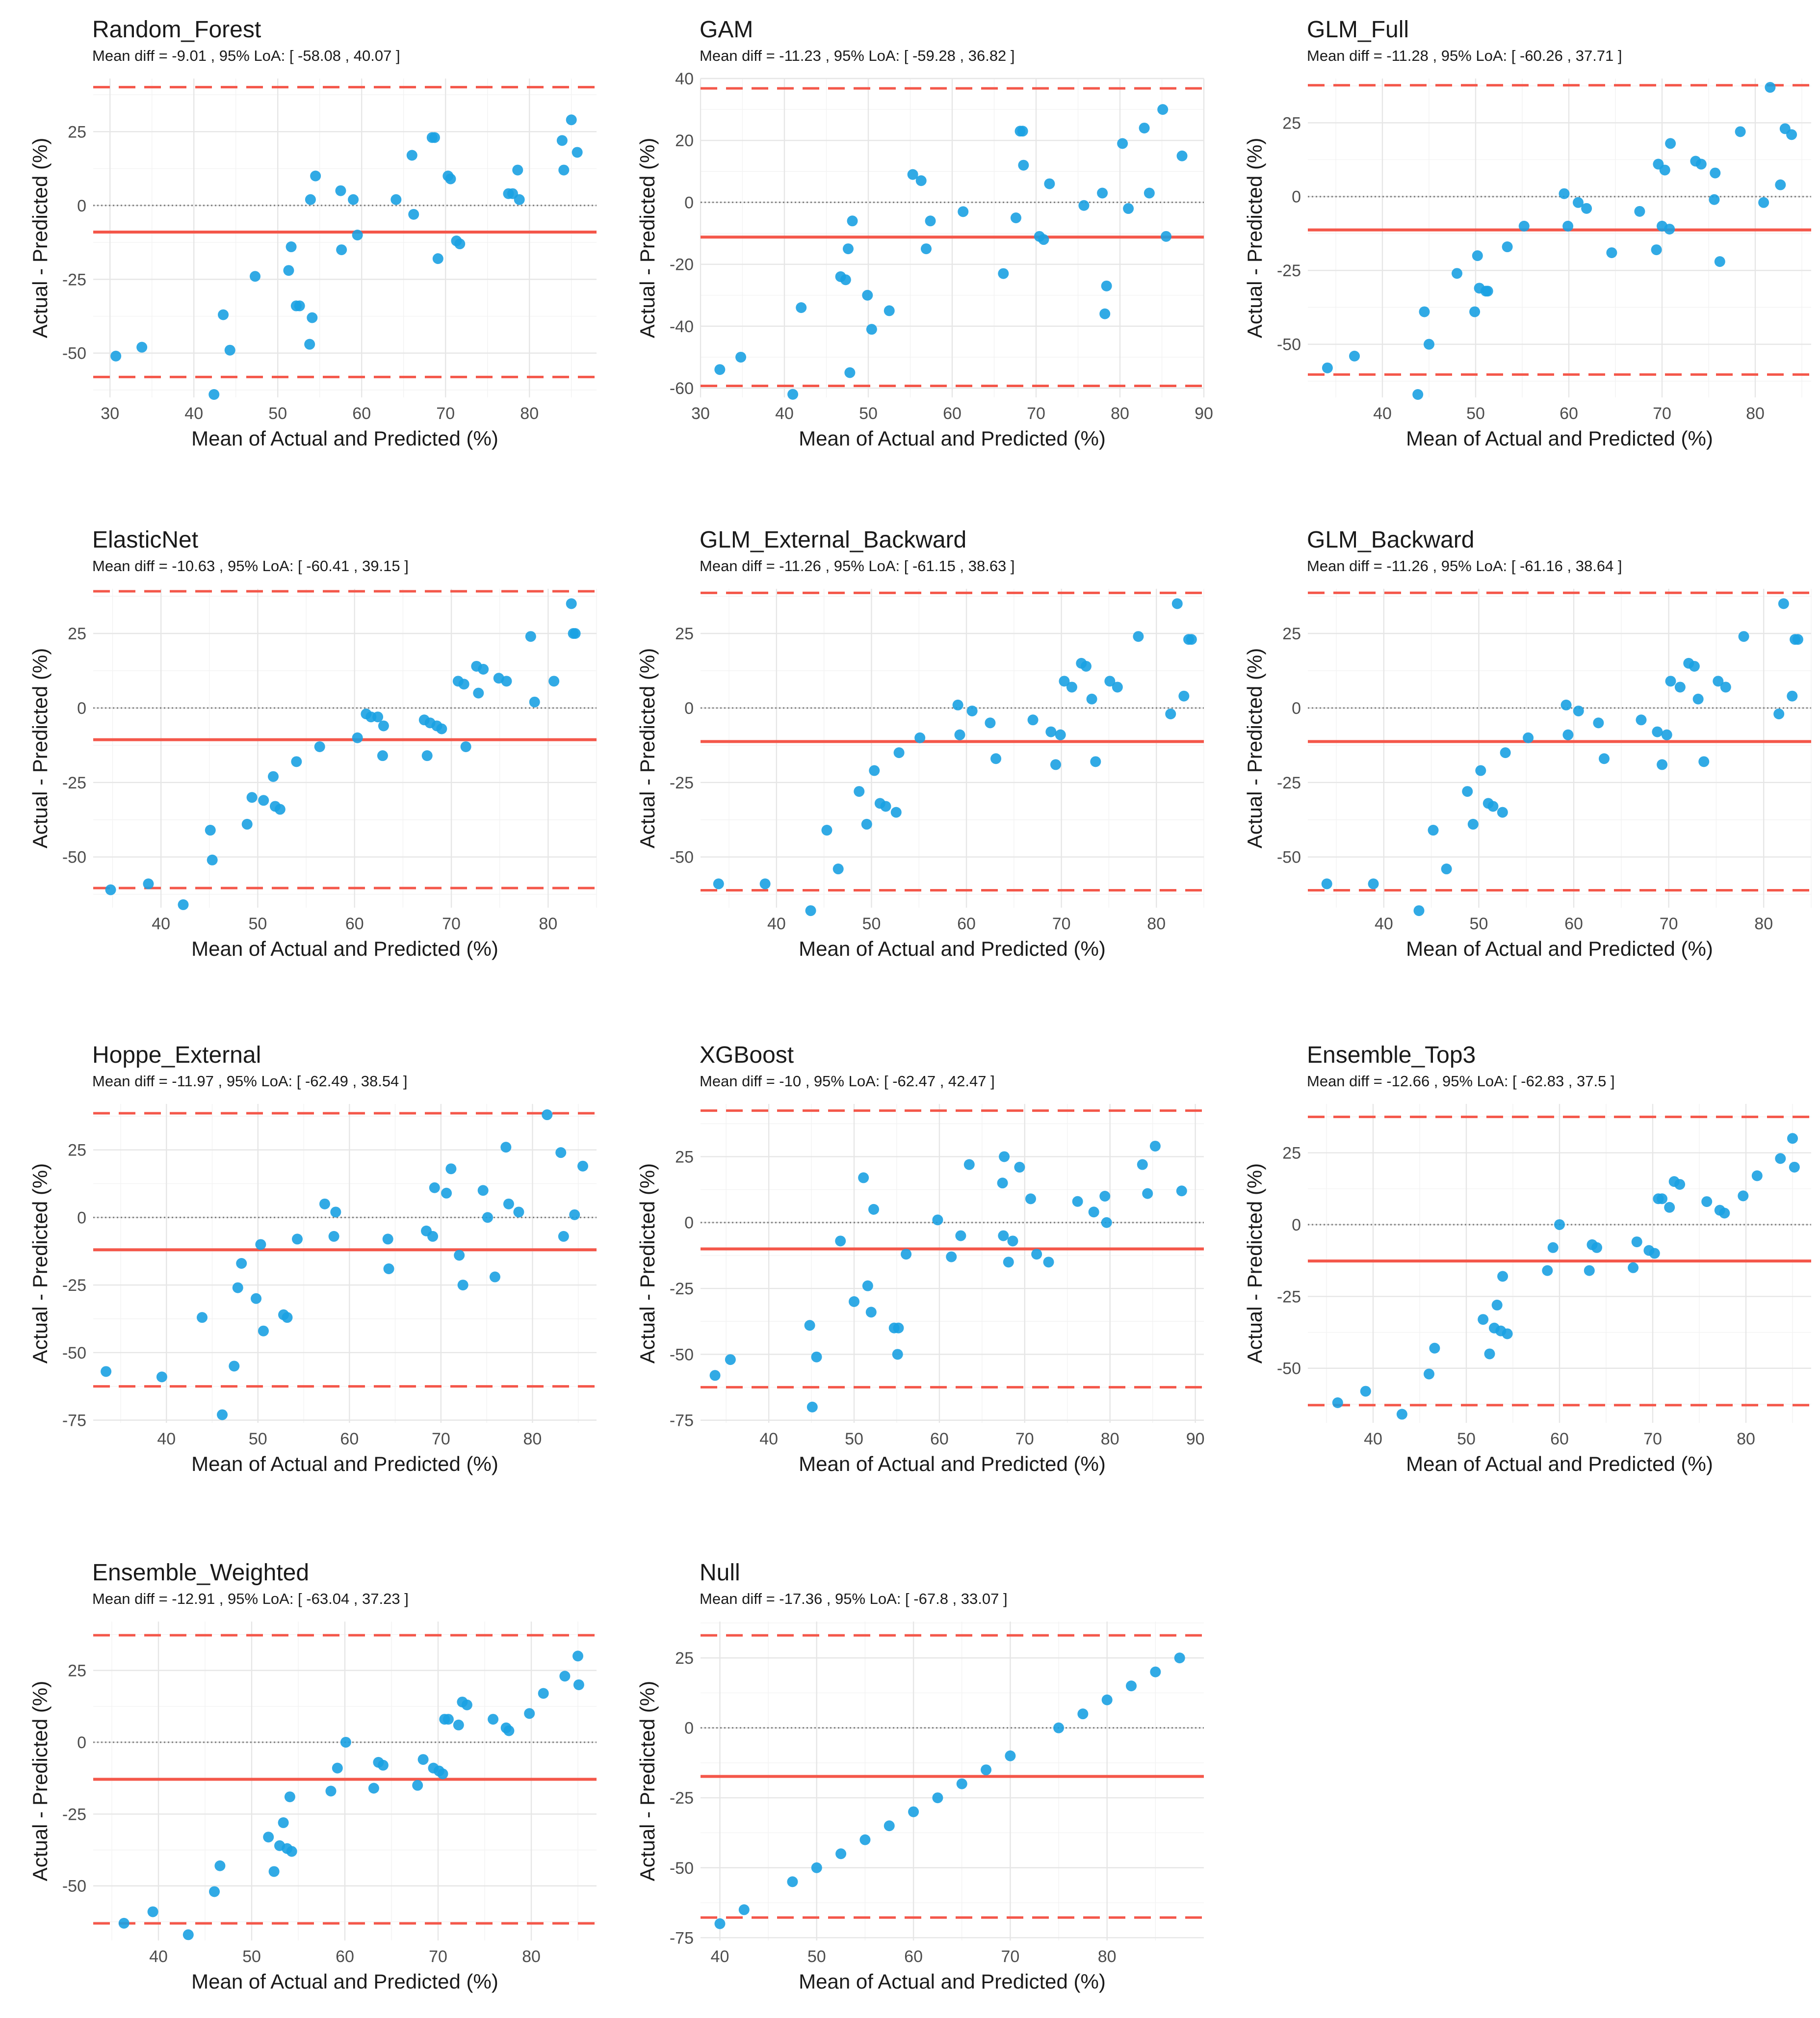 Image resolution: width=1820 pixels, height=2018 pixels. I want to click on x-axis-title: Mean of Actual and Predicted (%), so click(344, 1463).